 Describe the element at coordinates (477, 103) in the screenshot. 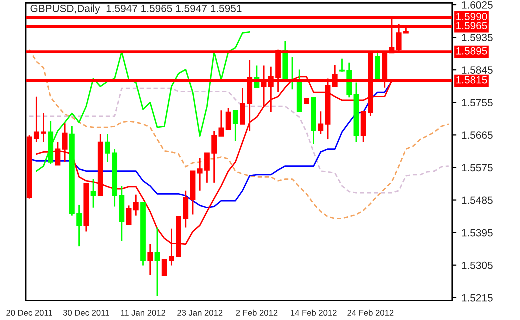

I see `y-tick-label: 1.5755` at that location.